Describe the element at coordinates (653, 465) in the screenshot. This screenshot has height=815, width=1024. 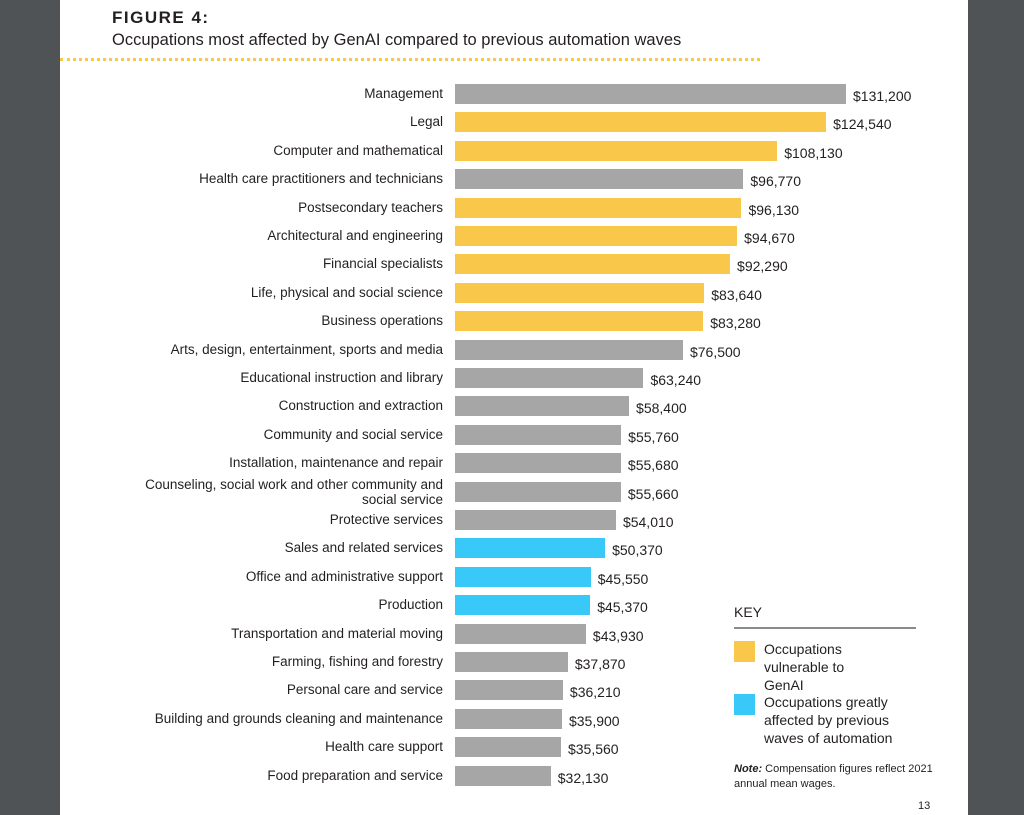
I see `value-label: $55,680` at that location.